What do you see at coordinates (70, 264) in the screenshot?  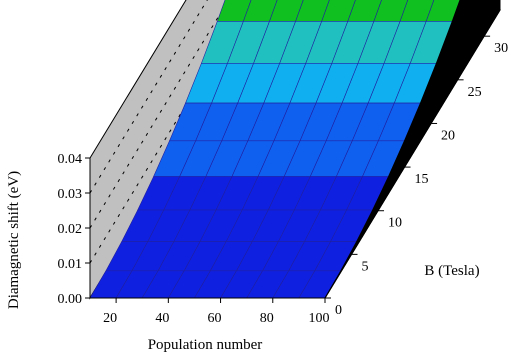 I see `z-tick-label: 0.01` at bounding box center [70, 264].